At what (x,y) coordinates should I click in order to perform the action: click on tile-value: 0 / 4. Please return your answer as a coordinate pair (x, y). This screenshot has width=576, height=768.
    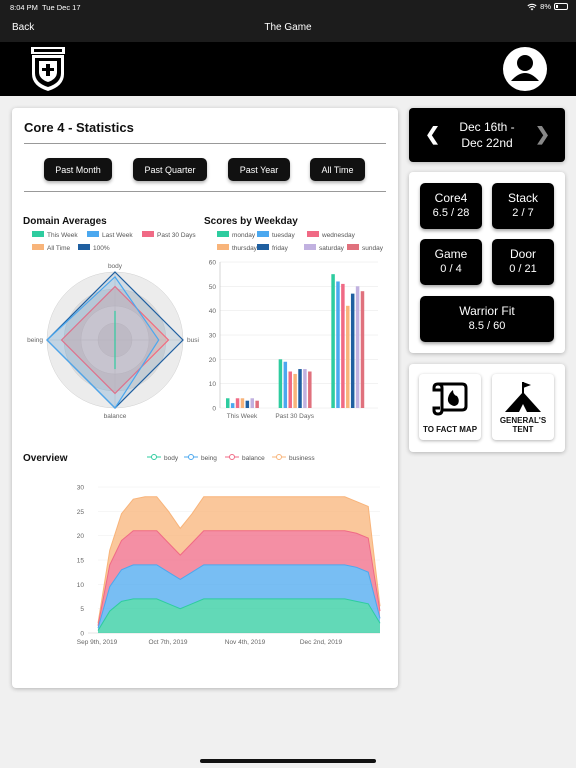
    Looking at the image, I should click on (451, 269).